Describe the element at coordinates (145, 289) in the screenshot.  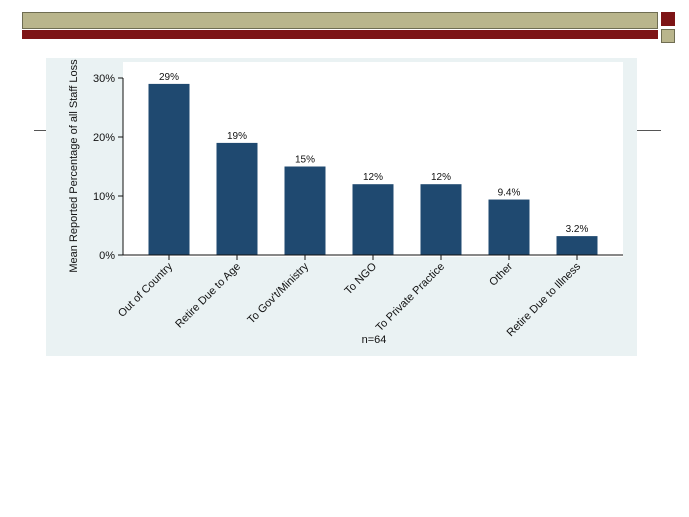
I see `x-tick-label: Out of Country` at that location.